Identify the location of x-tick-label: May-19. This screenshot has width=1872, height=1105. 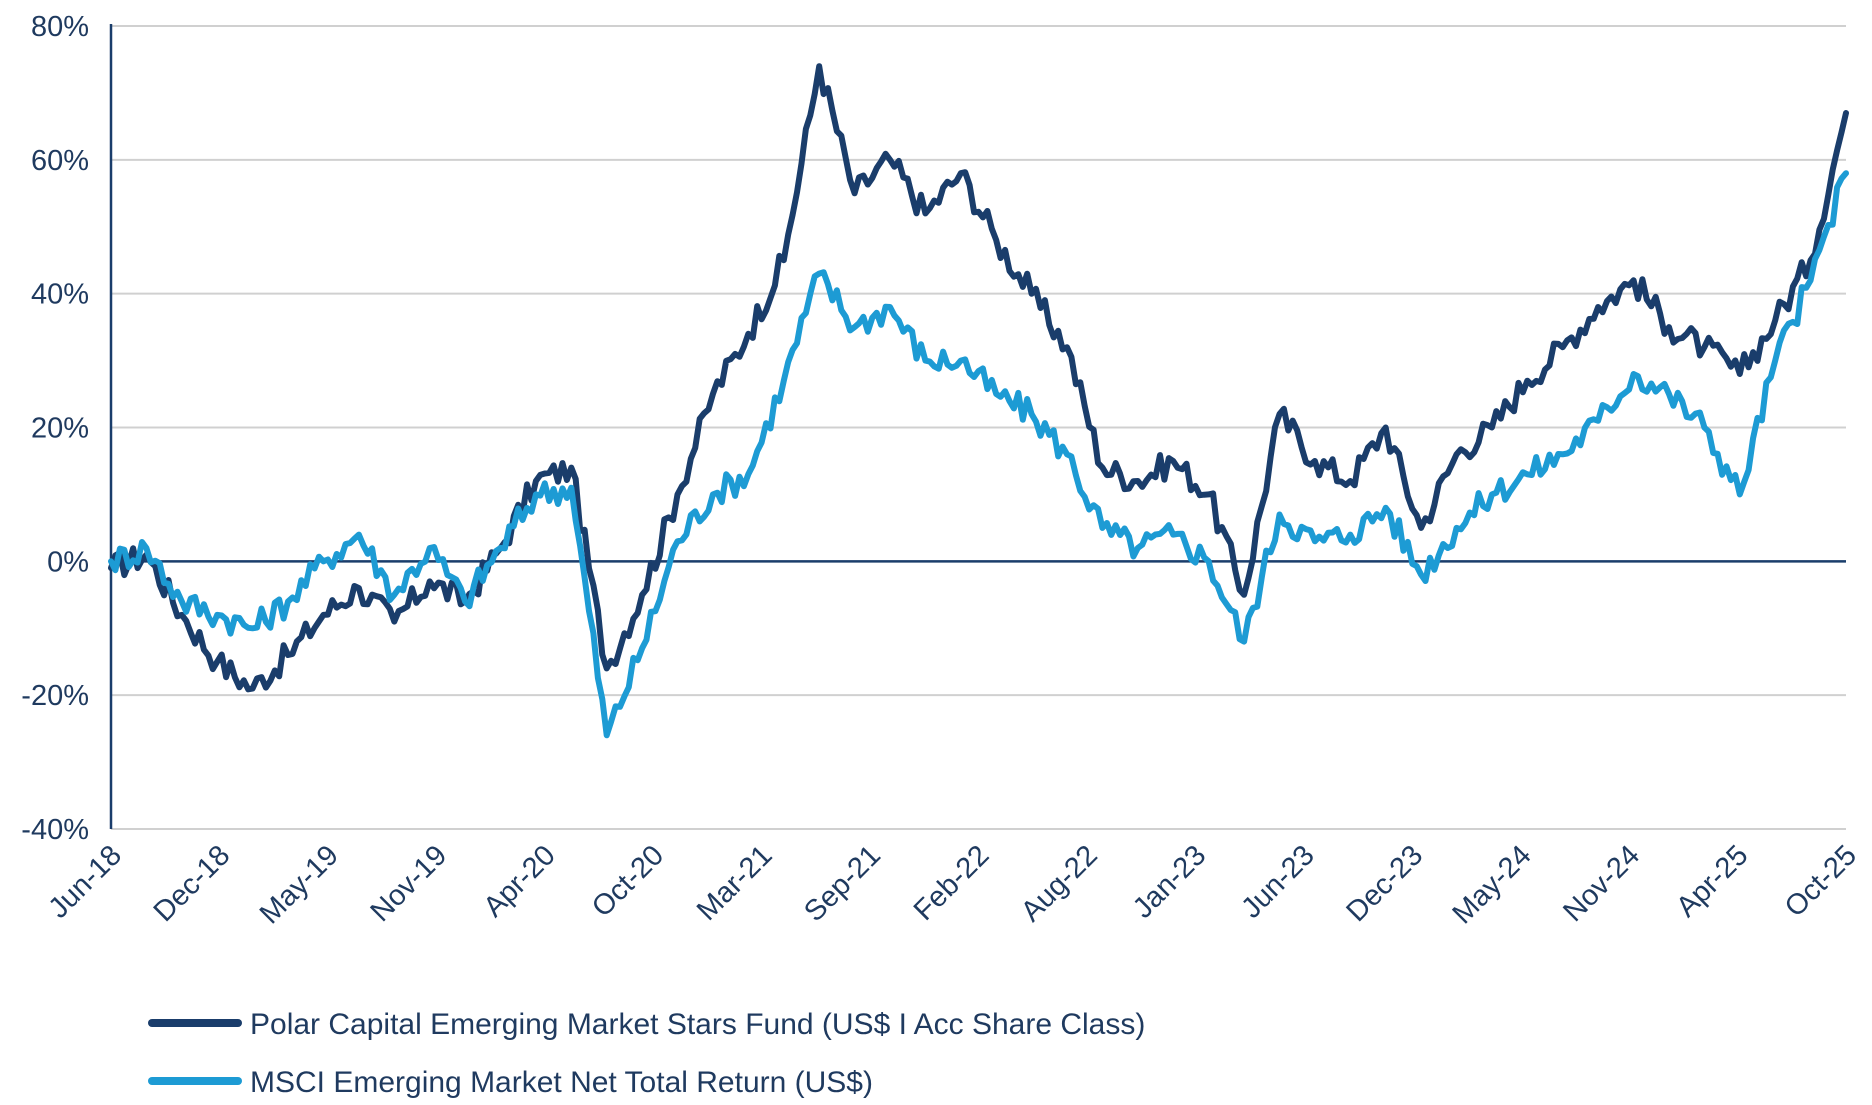
(299, 884).